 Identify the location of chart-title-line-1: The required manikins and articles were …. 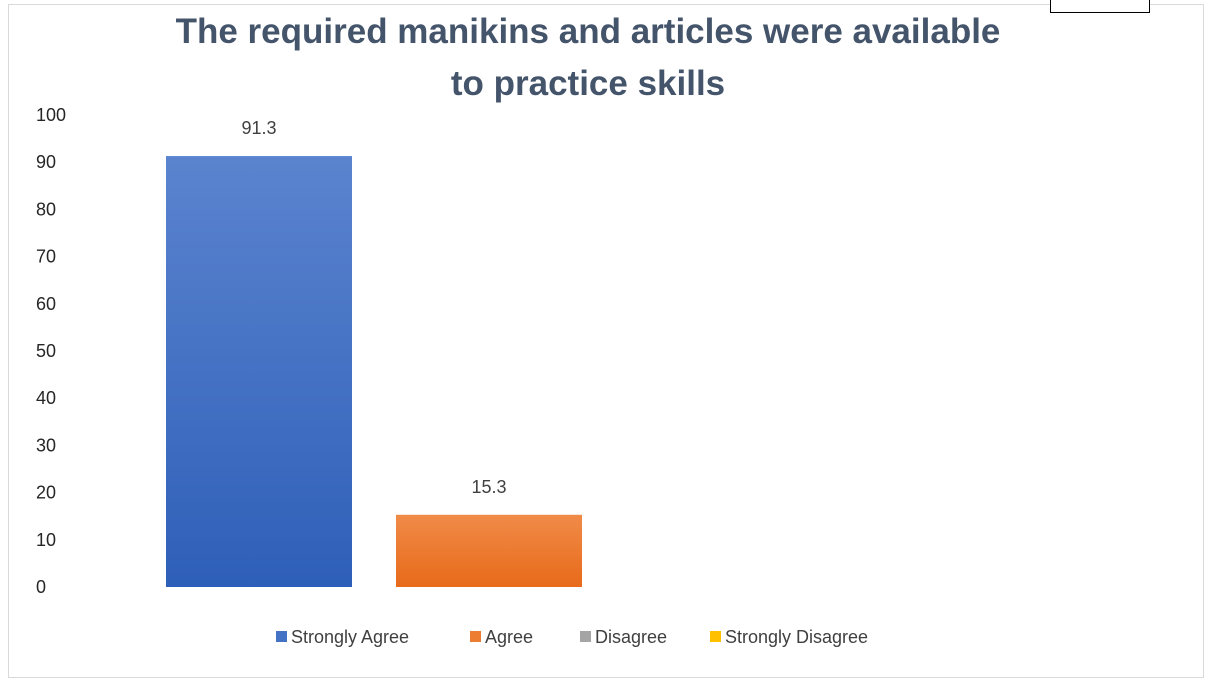
(588, 31).